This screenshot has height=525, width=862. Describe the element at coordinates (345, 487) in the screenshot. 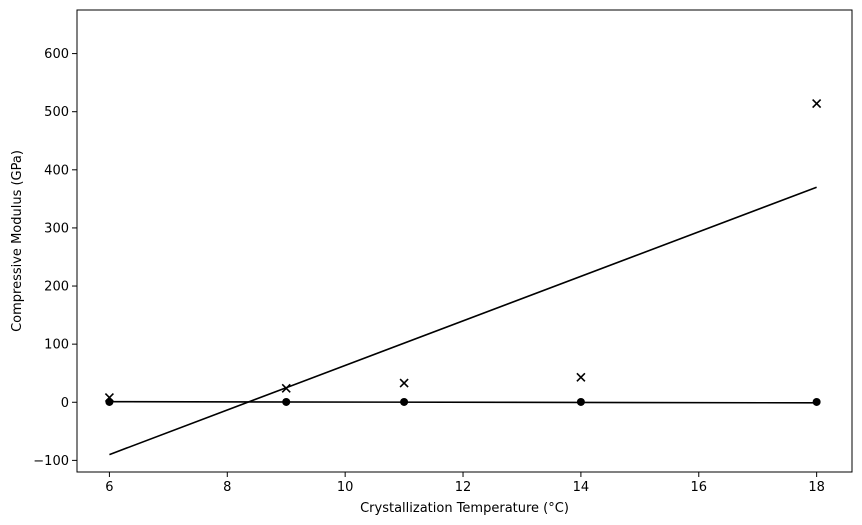

I see `x-tick-label: 10` at that location.